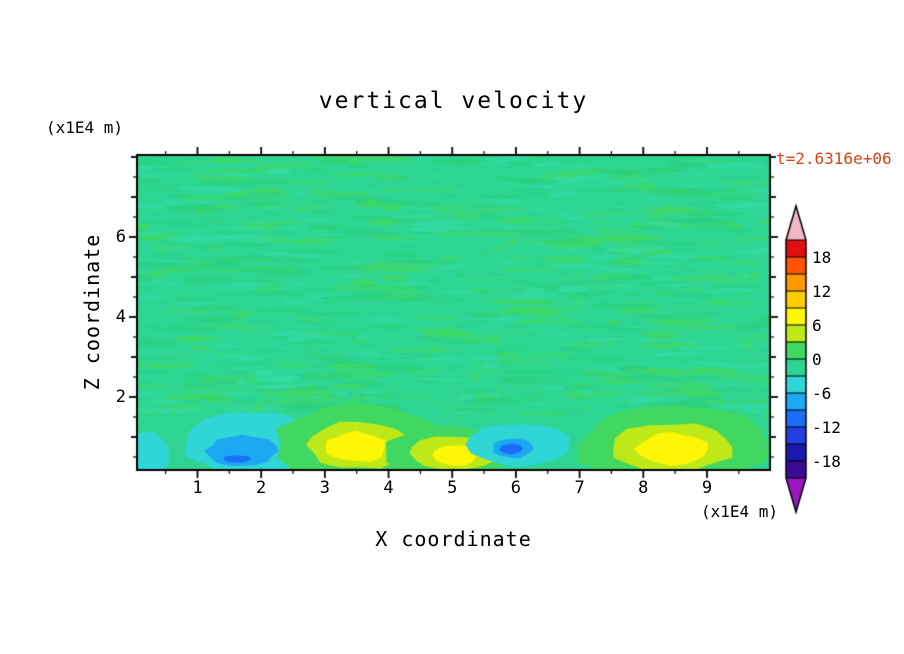 The height and width of the screenshot is (654, 904). Describe the element at coordinates (120, 237) in the screenshot. I see `y-tick-label: 6` at that location.